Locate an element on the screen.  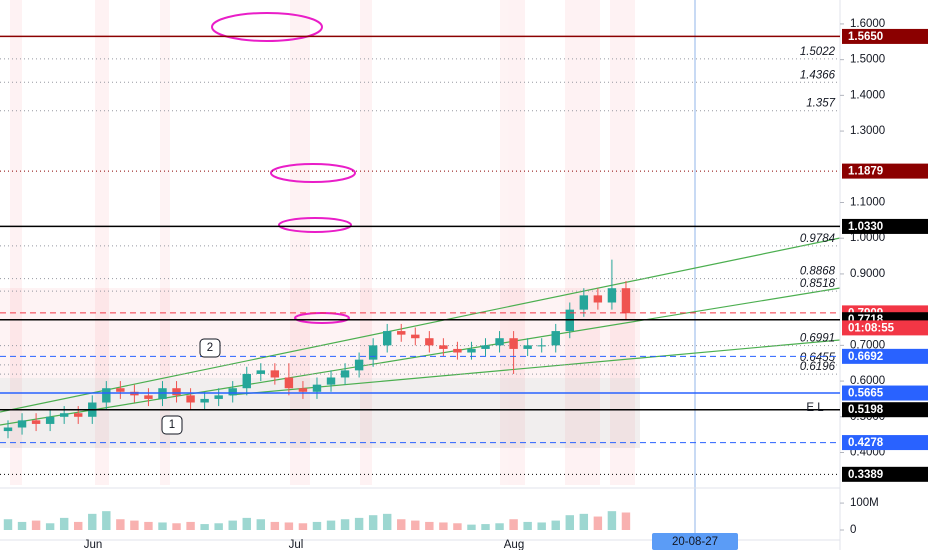
fib-label: 1.357 is located at coordinates (820, 104).